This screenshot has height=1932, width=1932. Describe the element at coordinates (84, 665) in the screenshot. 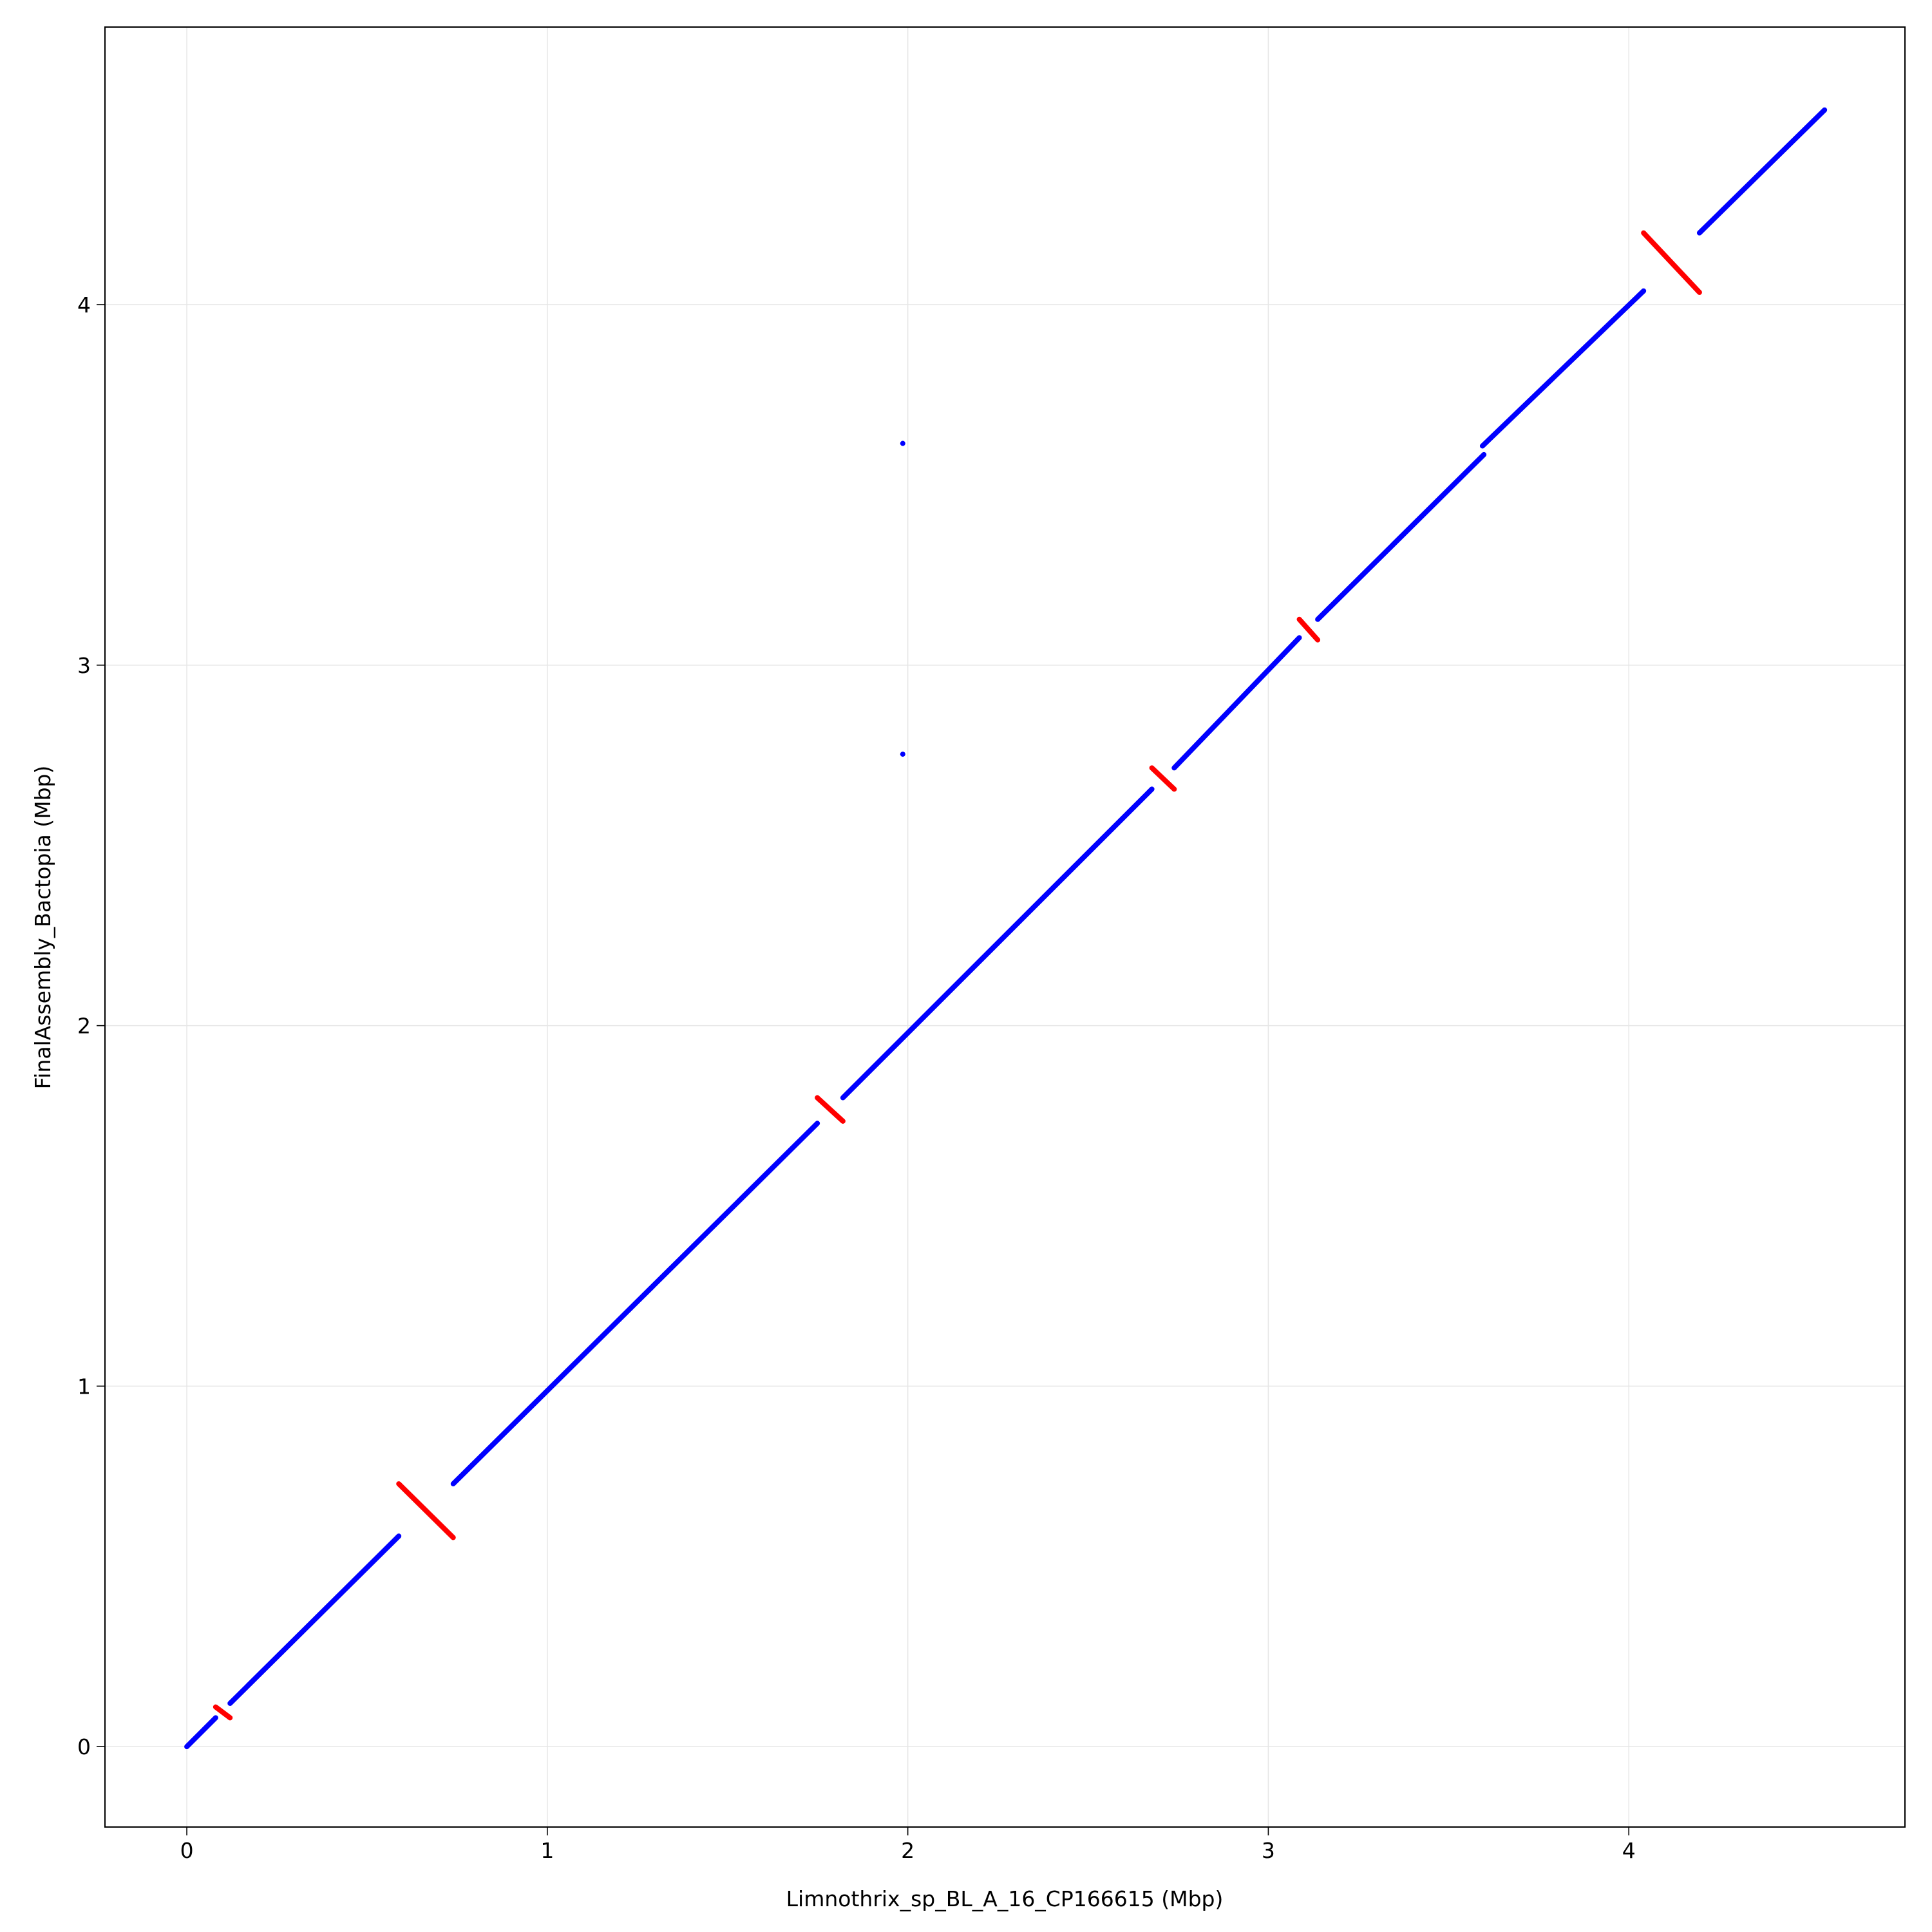

I see `y-tick-label: 3` at that location.